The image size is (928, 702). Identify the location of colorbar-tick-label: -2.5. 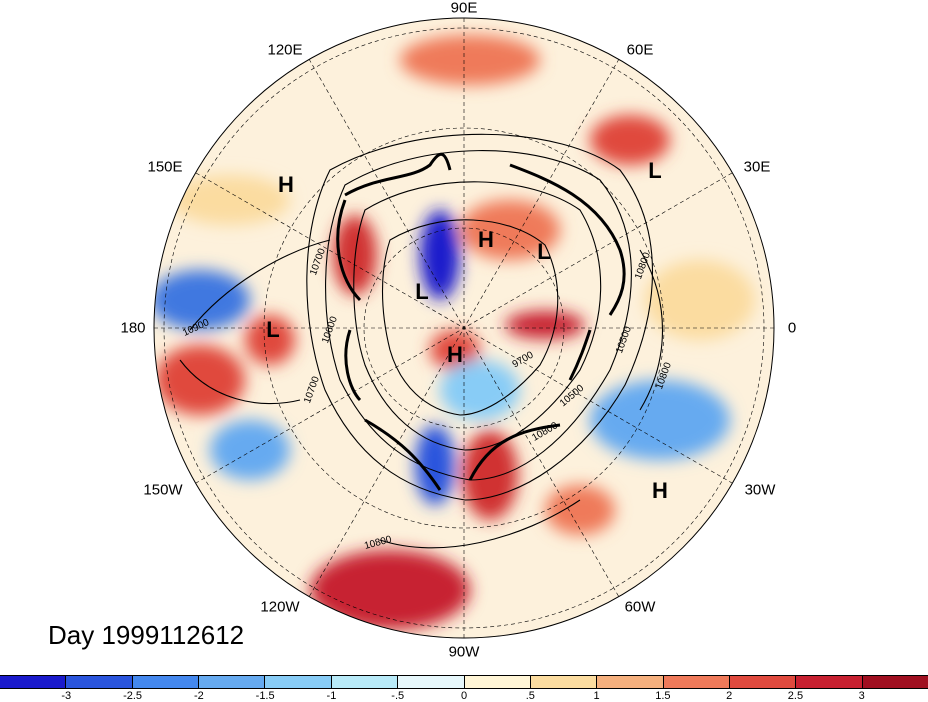
(133, 696).